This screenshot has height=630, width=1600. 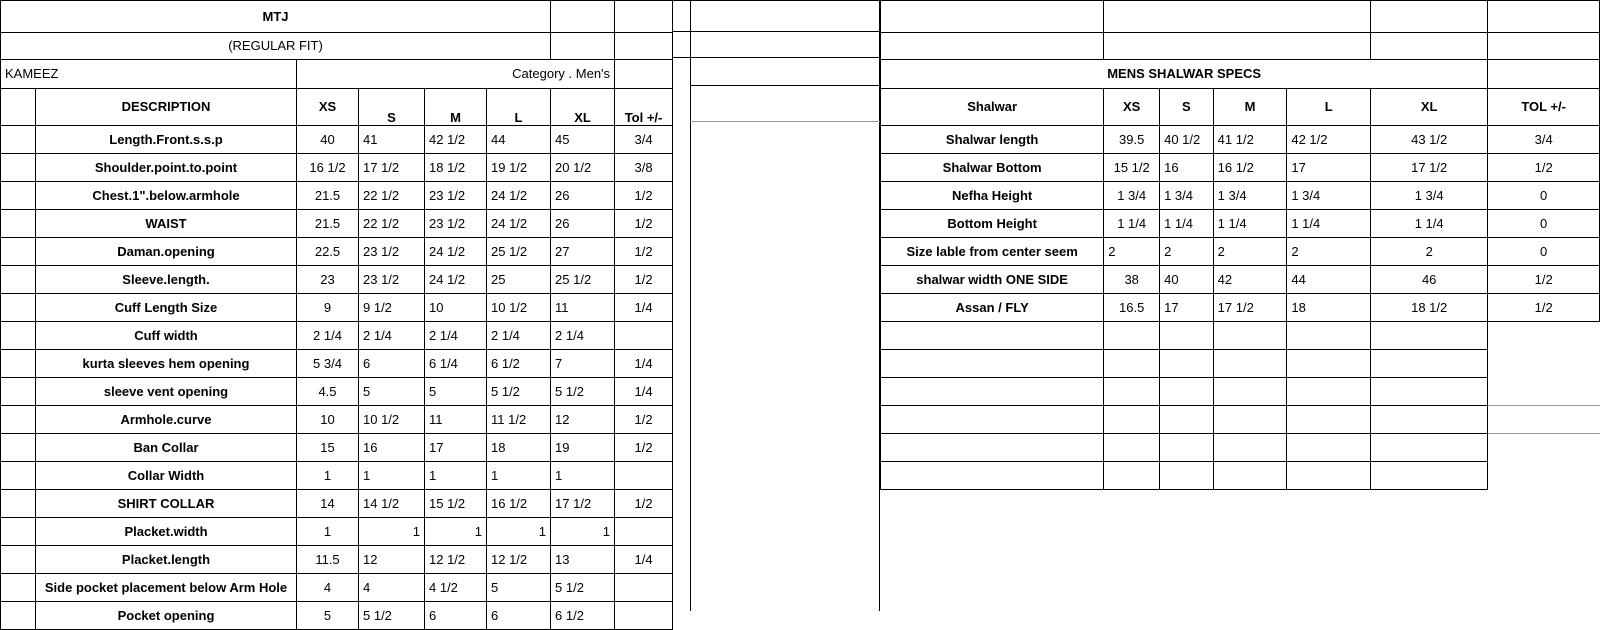 What do you see at coordinates (776, 305) in the screenshot?
I see `inter-table-gap-column` at bounding box center [776, 305].